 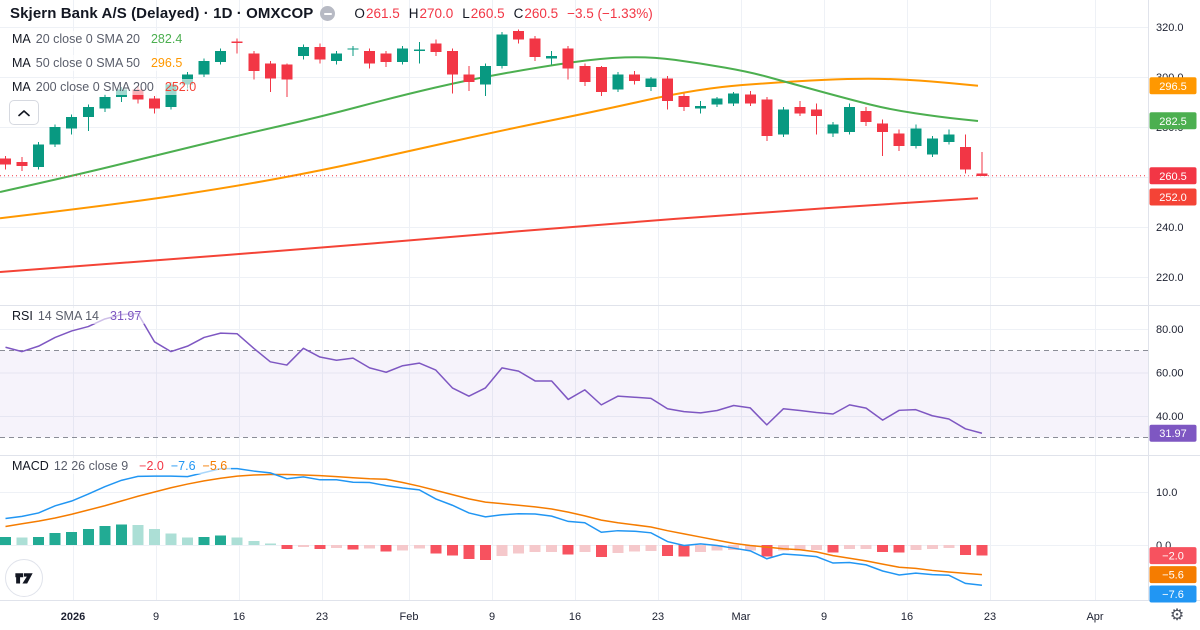 I want to click on axis-badge: −7.6, so click(x=1173, y=594).